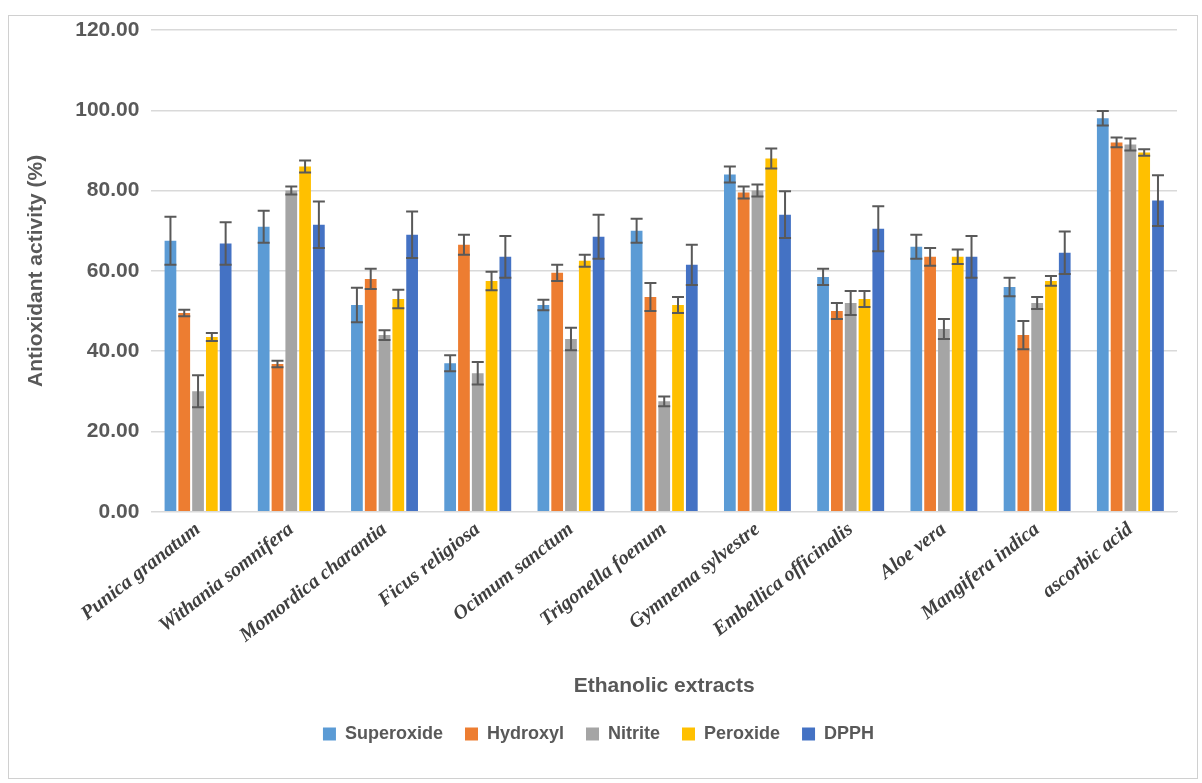 This screenshot has width=1202, height=783. What do you see at coordinates (113, 349) in the screenshot?
I see `y-tick-label: 40.00` at bounding box center [113, 349].